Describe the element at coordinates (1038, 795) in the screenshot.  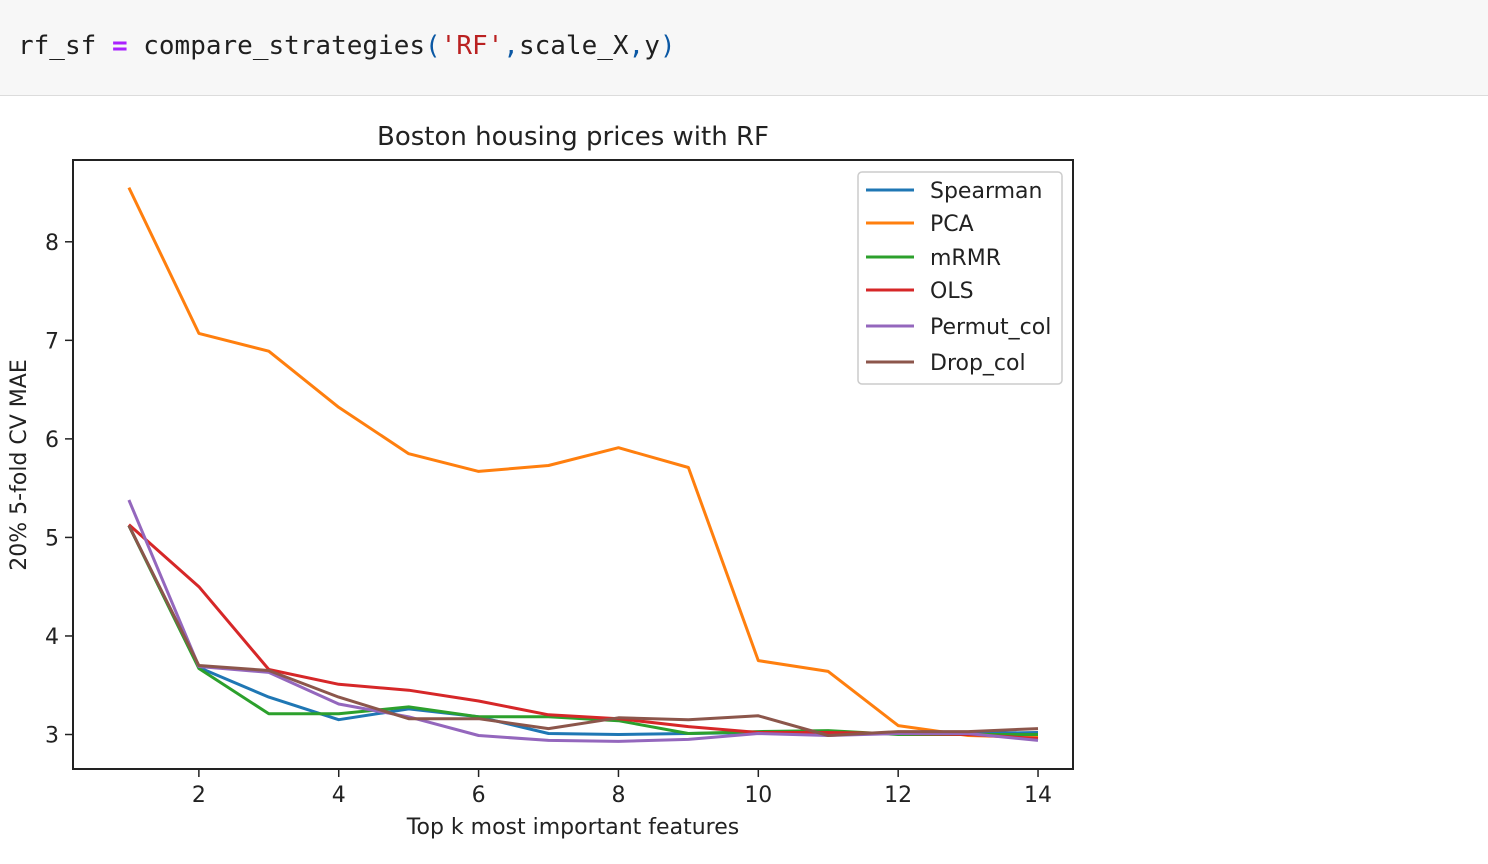
I see `x-tick-label: 14` at that location.